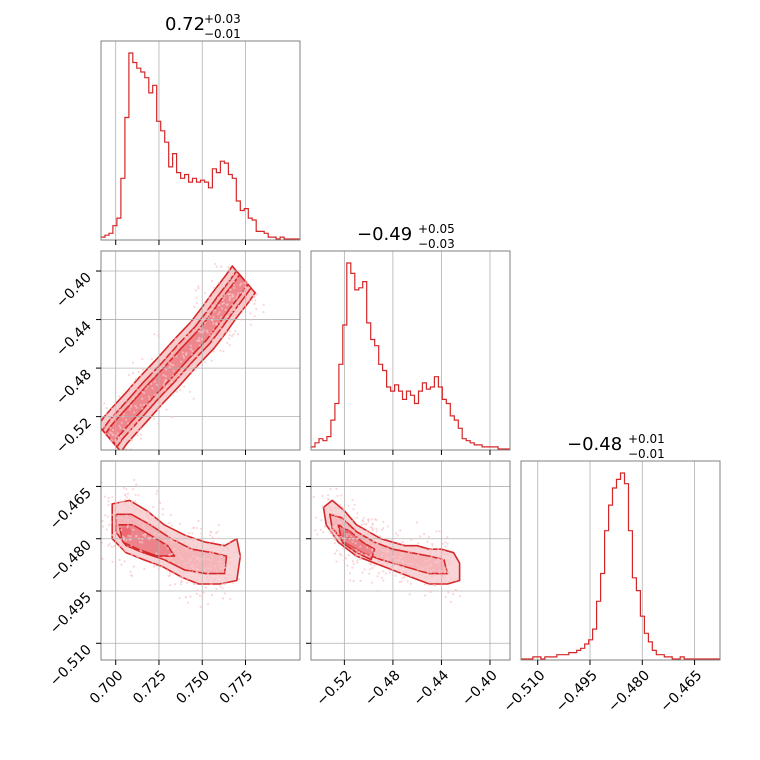  I want to click on ytick-label-2-1: −0.495, so click(71, 614).